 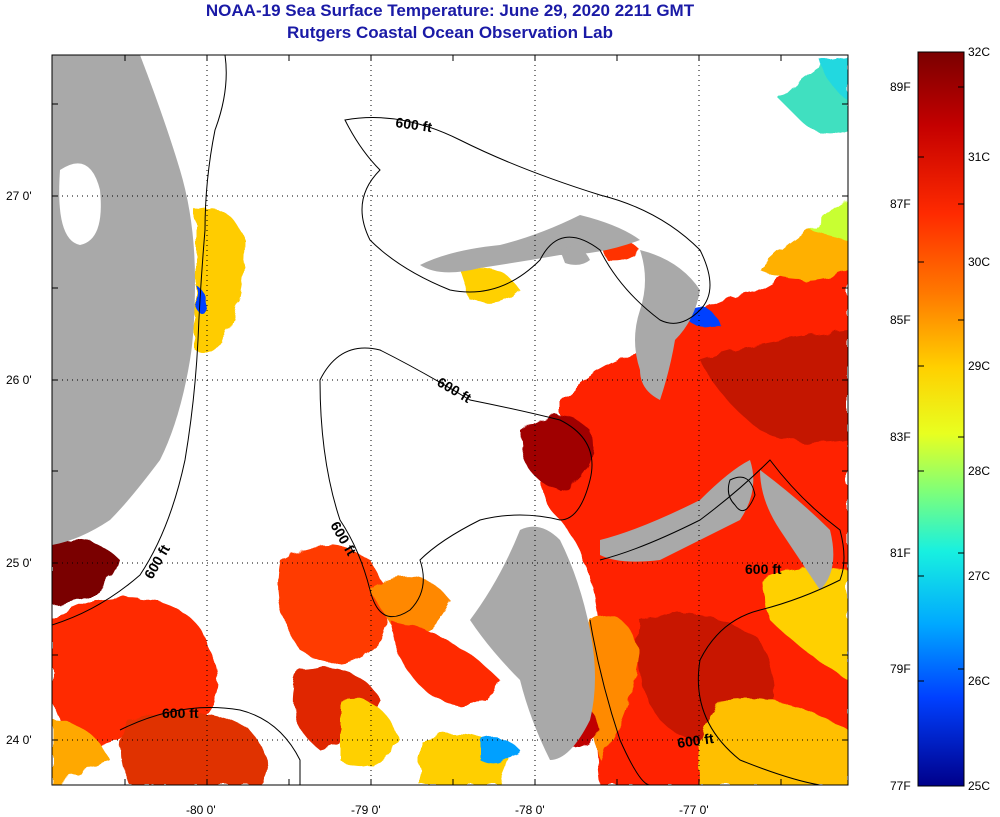 What do you see at coordinates (979, 471) in the screenshot?
I see `colorbar-label-c: 28C` at bounding box center [979, 471].